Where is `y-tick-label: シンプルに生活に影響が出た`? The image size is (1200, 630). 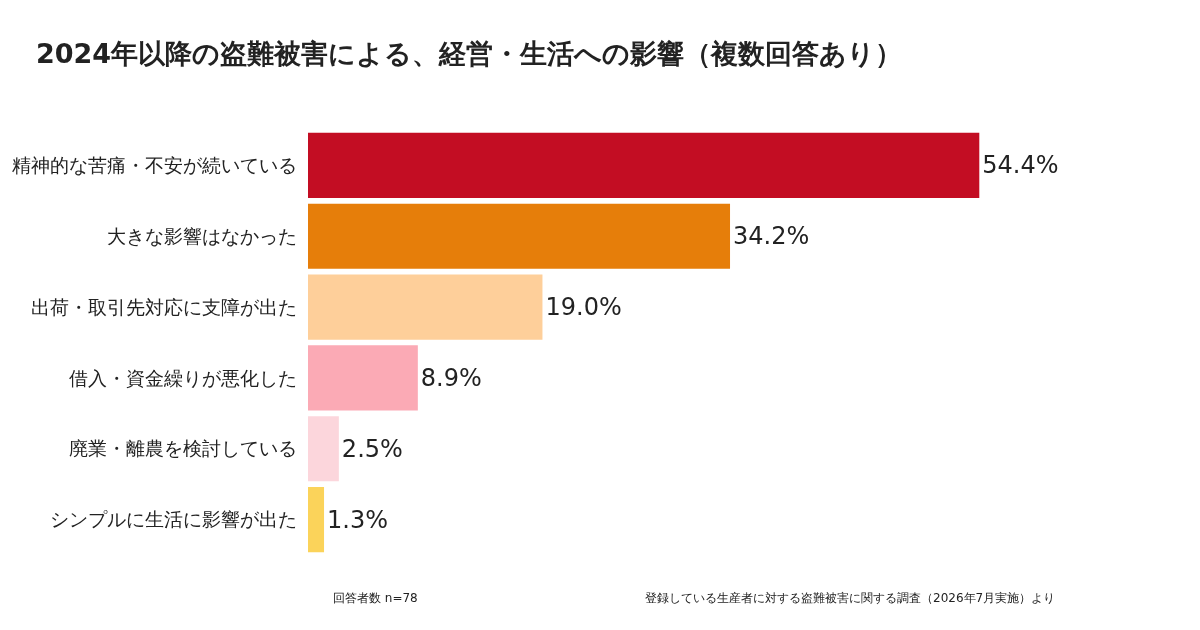 y-tick-label: シンプルに生活に影響が出た is located at coordinates (173, 519).